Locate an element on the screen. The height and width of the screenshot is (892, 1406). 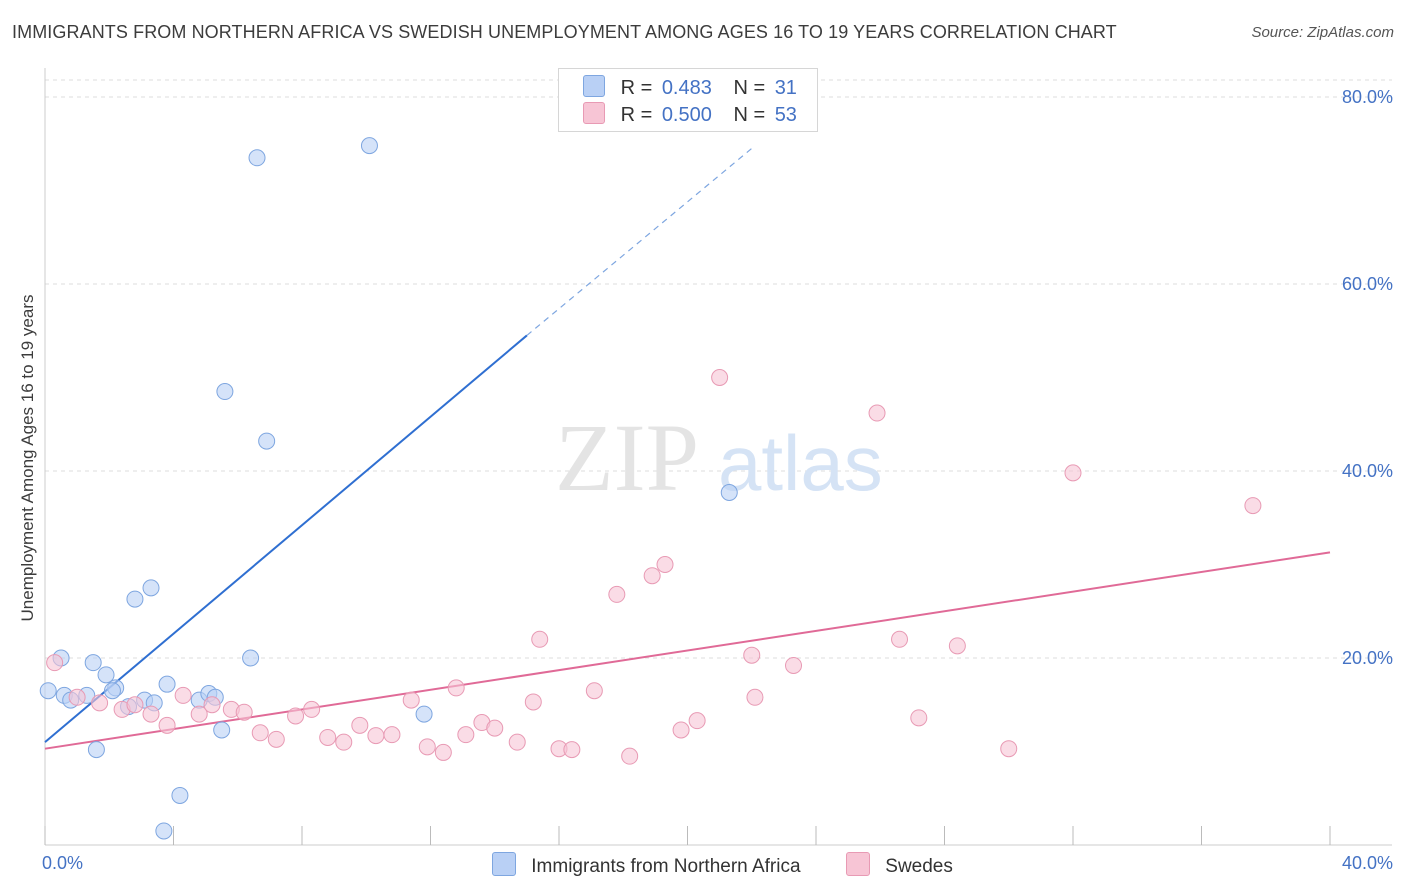
watermark: ZIP atlas is located at coordinates (719, 457).